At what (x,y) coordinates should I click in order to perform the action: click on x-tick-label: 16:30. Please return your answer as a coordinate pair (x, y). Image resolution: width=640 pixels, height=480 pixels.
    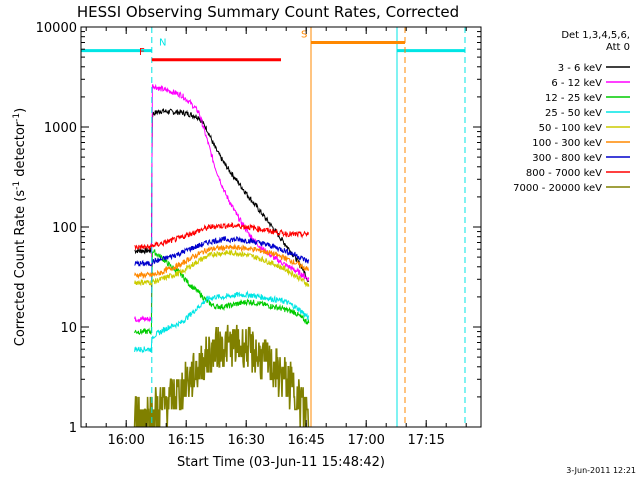
    Looking at the image, I should click on (245, 440).